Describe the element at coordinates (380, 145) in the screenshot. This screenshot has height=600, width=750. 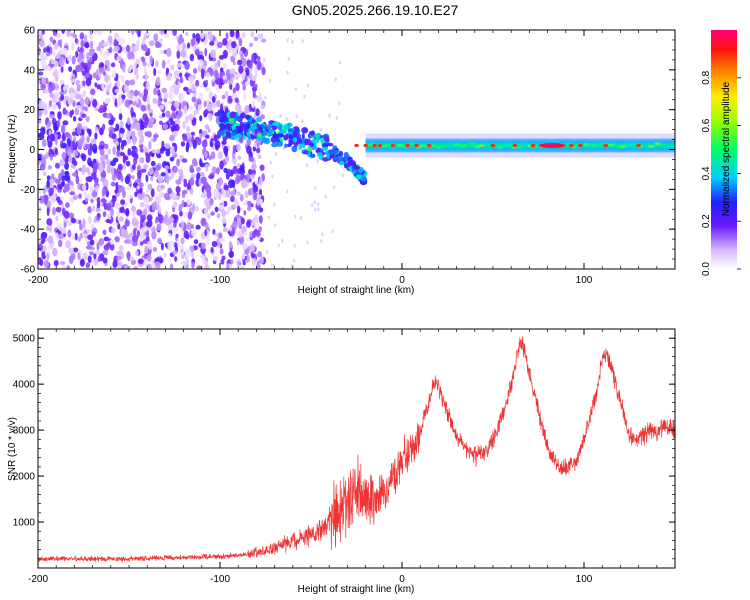
I see `heatmap-hotspot` at that location.